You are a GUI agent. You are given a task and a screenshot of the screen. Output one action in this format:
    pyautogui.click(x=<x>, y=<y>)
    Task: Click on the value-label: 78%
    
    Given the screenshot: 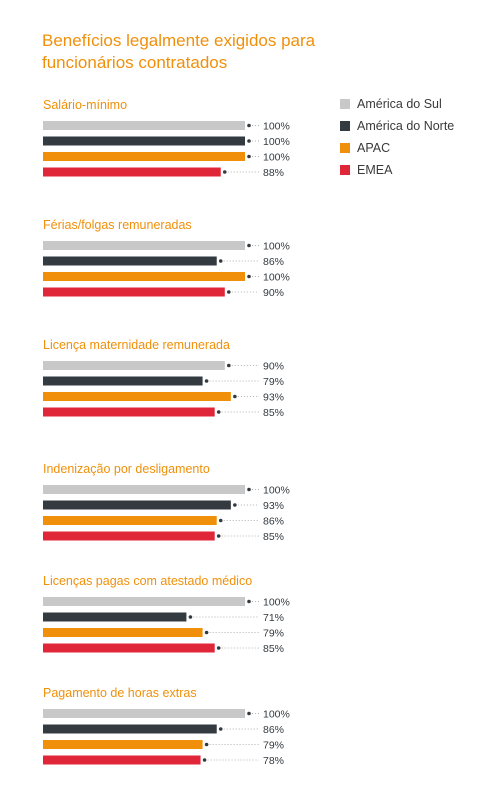 What is the action you would take?
    pyautogui.click(x=273, y=761)
    